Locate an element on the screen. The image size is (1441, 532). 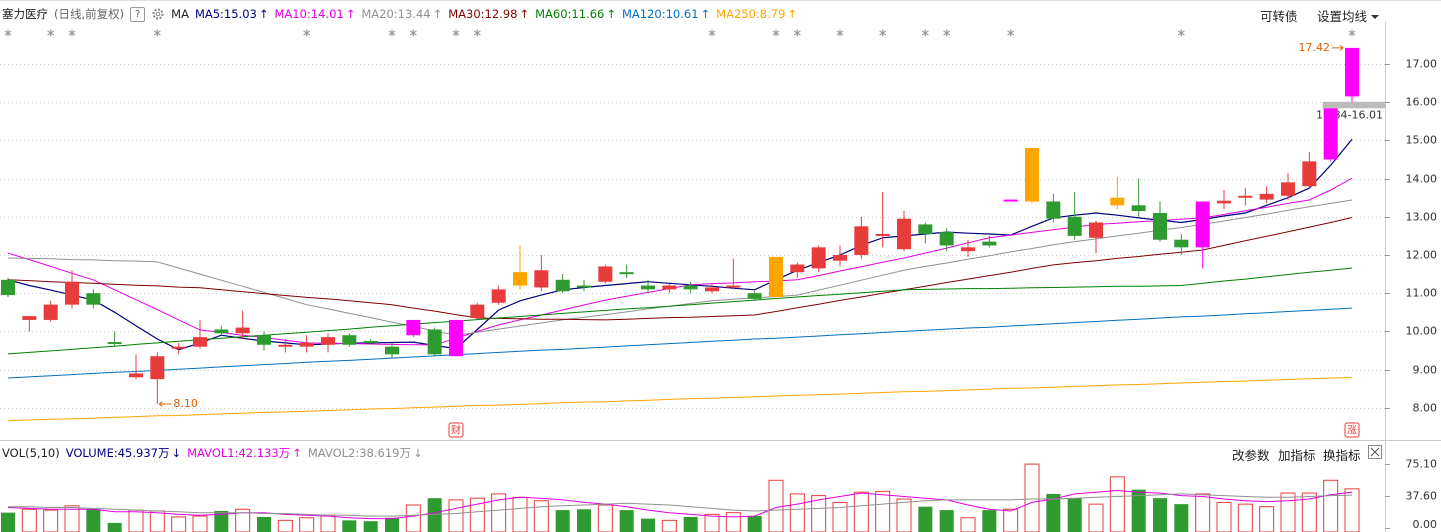
help: ? is located at coordinates (138, 14).